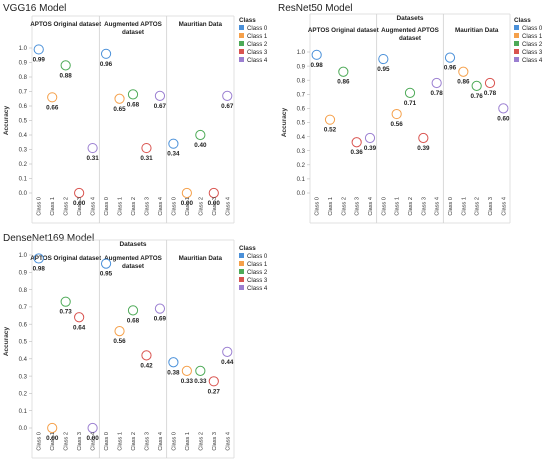  What do you see at coordinates (301, 166) in the screenshot?
I see `y-tick-label: 0.2` at bounding box center [301, 166].